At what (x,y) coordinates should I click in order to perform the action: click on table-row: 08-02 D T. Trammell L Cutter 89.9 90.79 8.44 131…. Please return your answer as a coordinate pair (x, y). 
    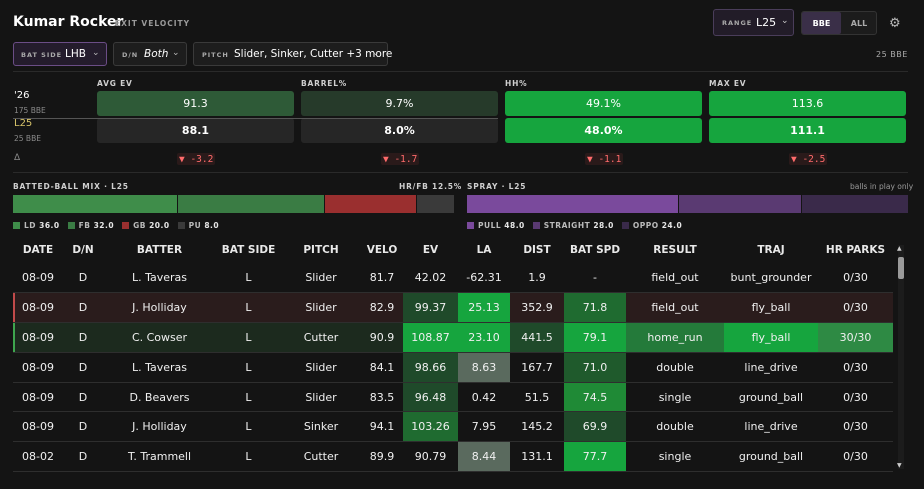
    Looking at the image, I should click on (453, 457).